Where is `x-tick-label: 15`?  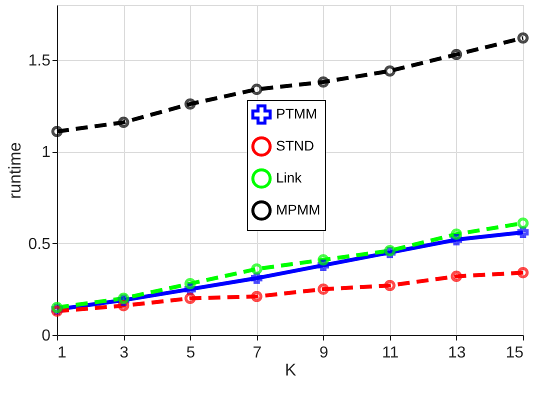 x-tick-label: 15 is located at coordinates (515, 353).